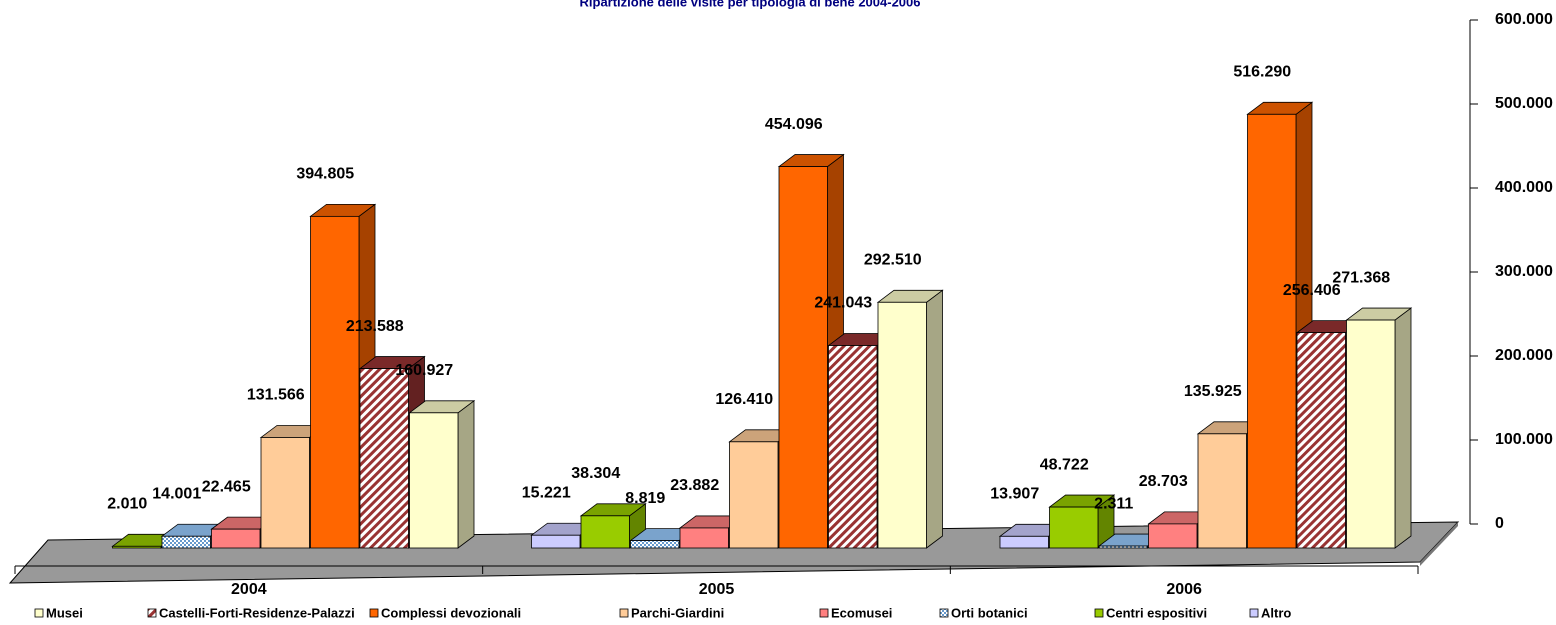  I want to click on data-label: 15.221, so click(546, 492).